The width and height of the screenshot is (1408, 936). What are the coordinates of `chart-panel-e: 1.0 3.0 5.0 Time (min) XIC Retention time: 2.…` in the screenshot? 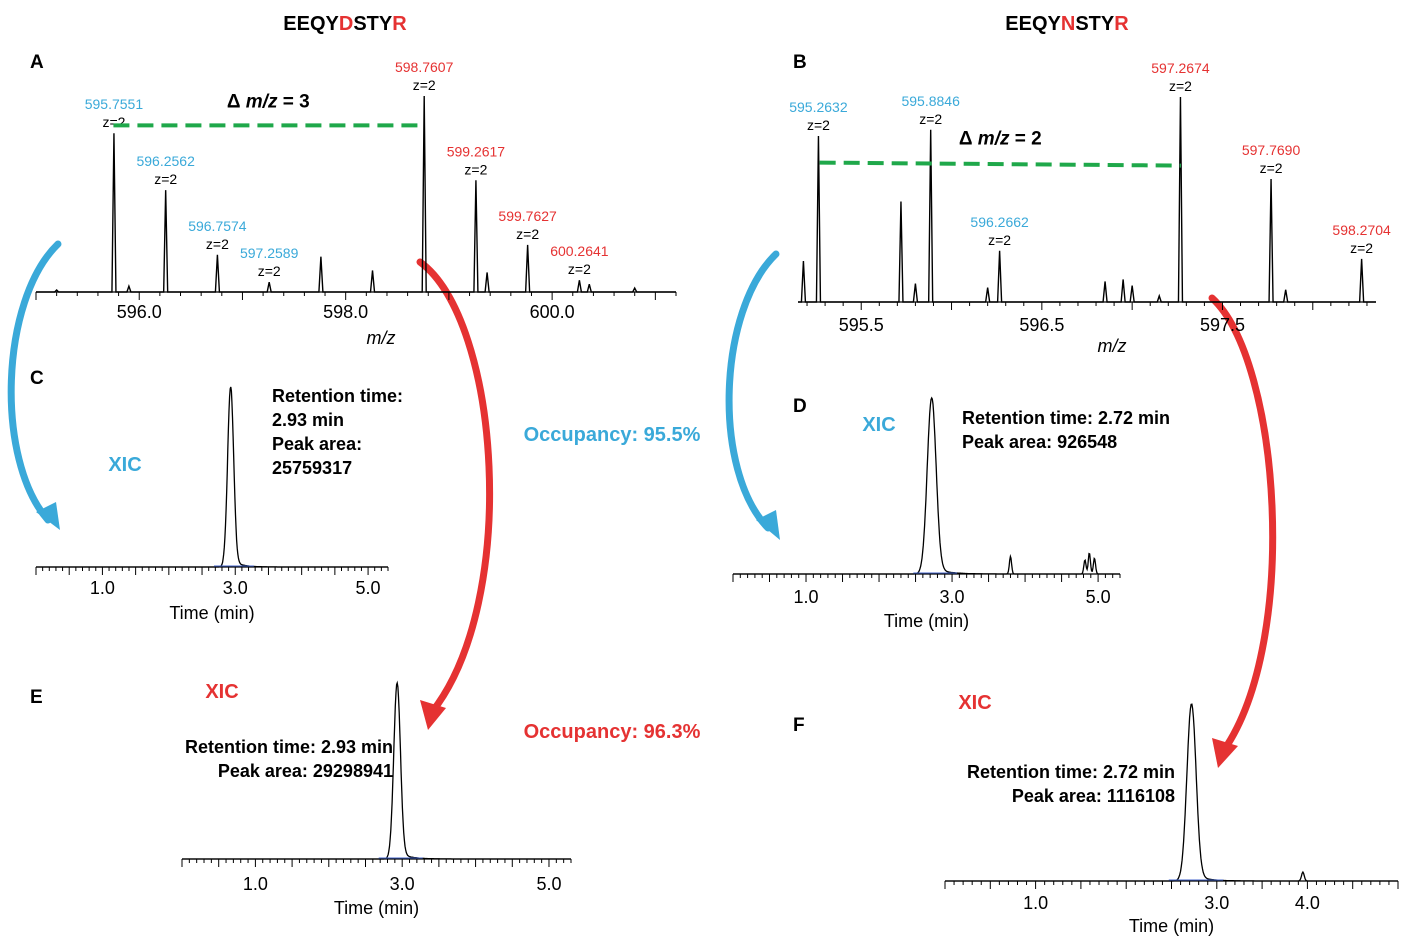 It's located at (376, 799).